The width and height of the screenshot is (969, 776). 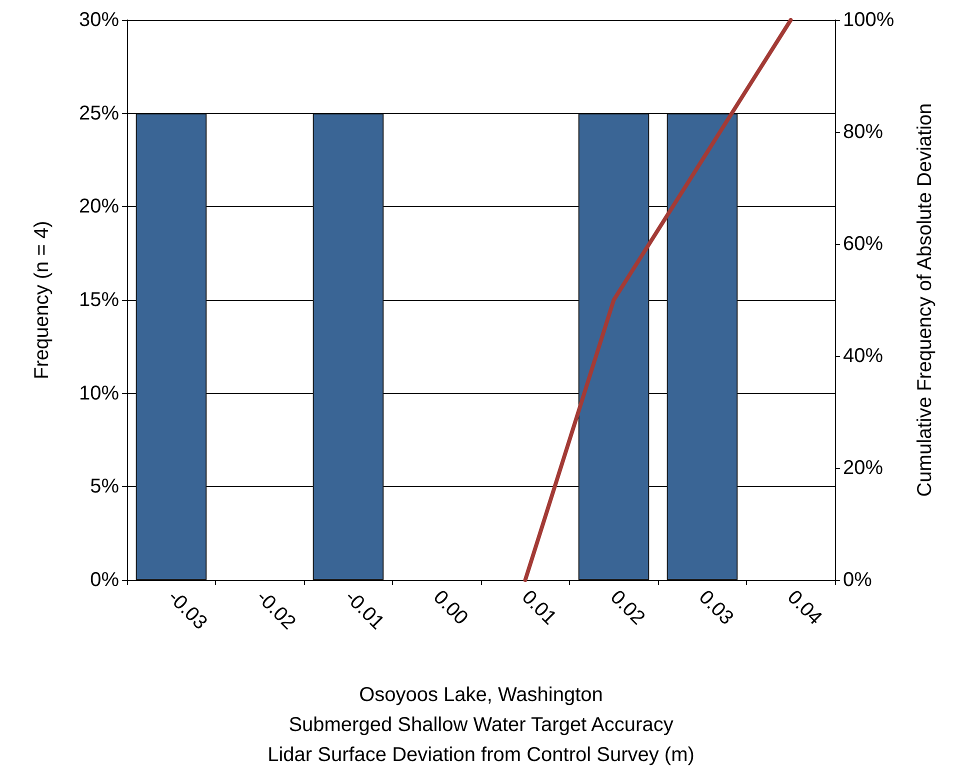 I want to click on x-tick-label: 0.00, so click(x=450, y=608).